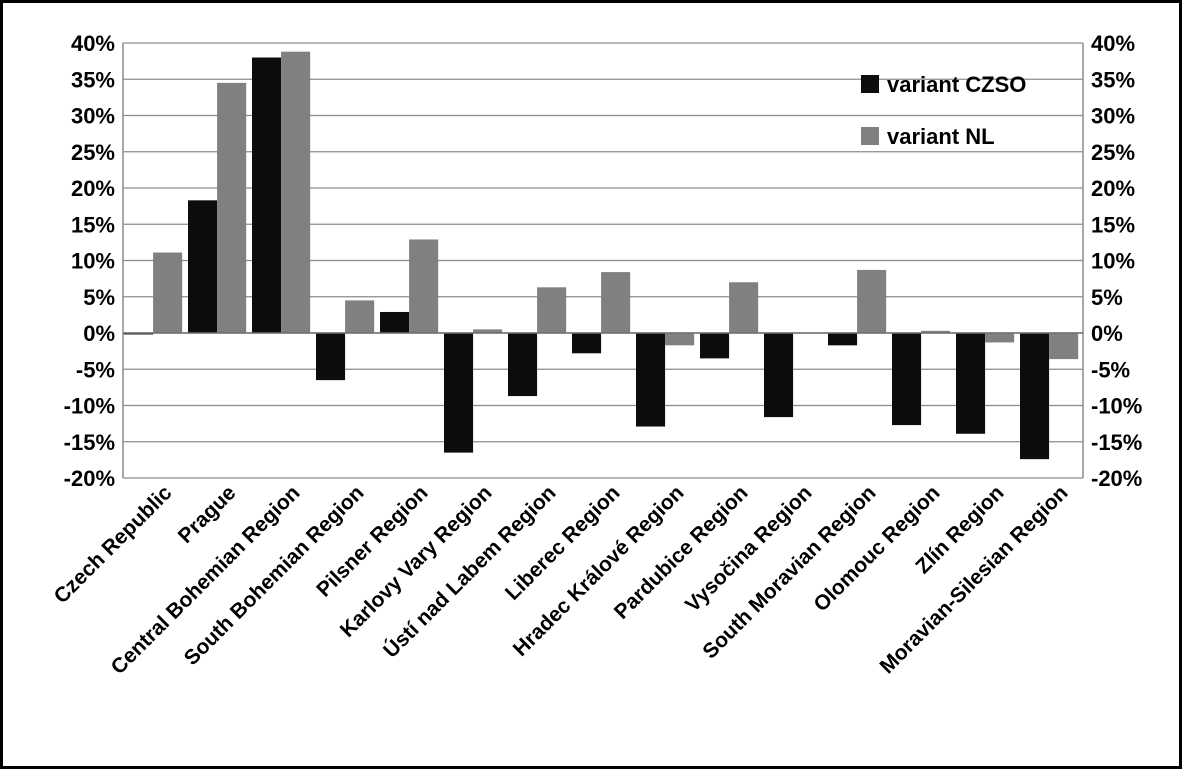  I want to click on category-label: Czech Republic, so click(113, 544).